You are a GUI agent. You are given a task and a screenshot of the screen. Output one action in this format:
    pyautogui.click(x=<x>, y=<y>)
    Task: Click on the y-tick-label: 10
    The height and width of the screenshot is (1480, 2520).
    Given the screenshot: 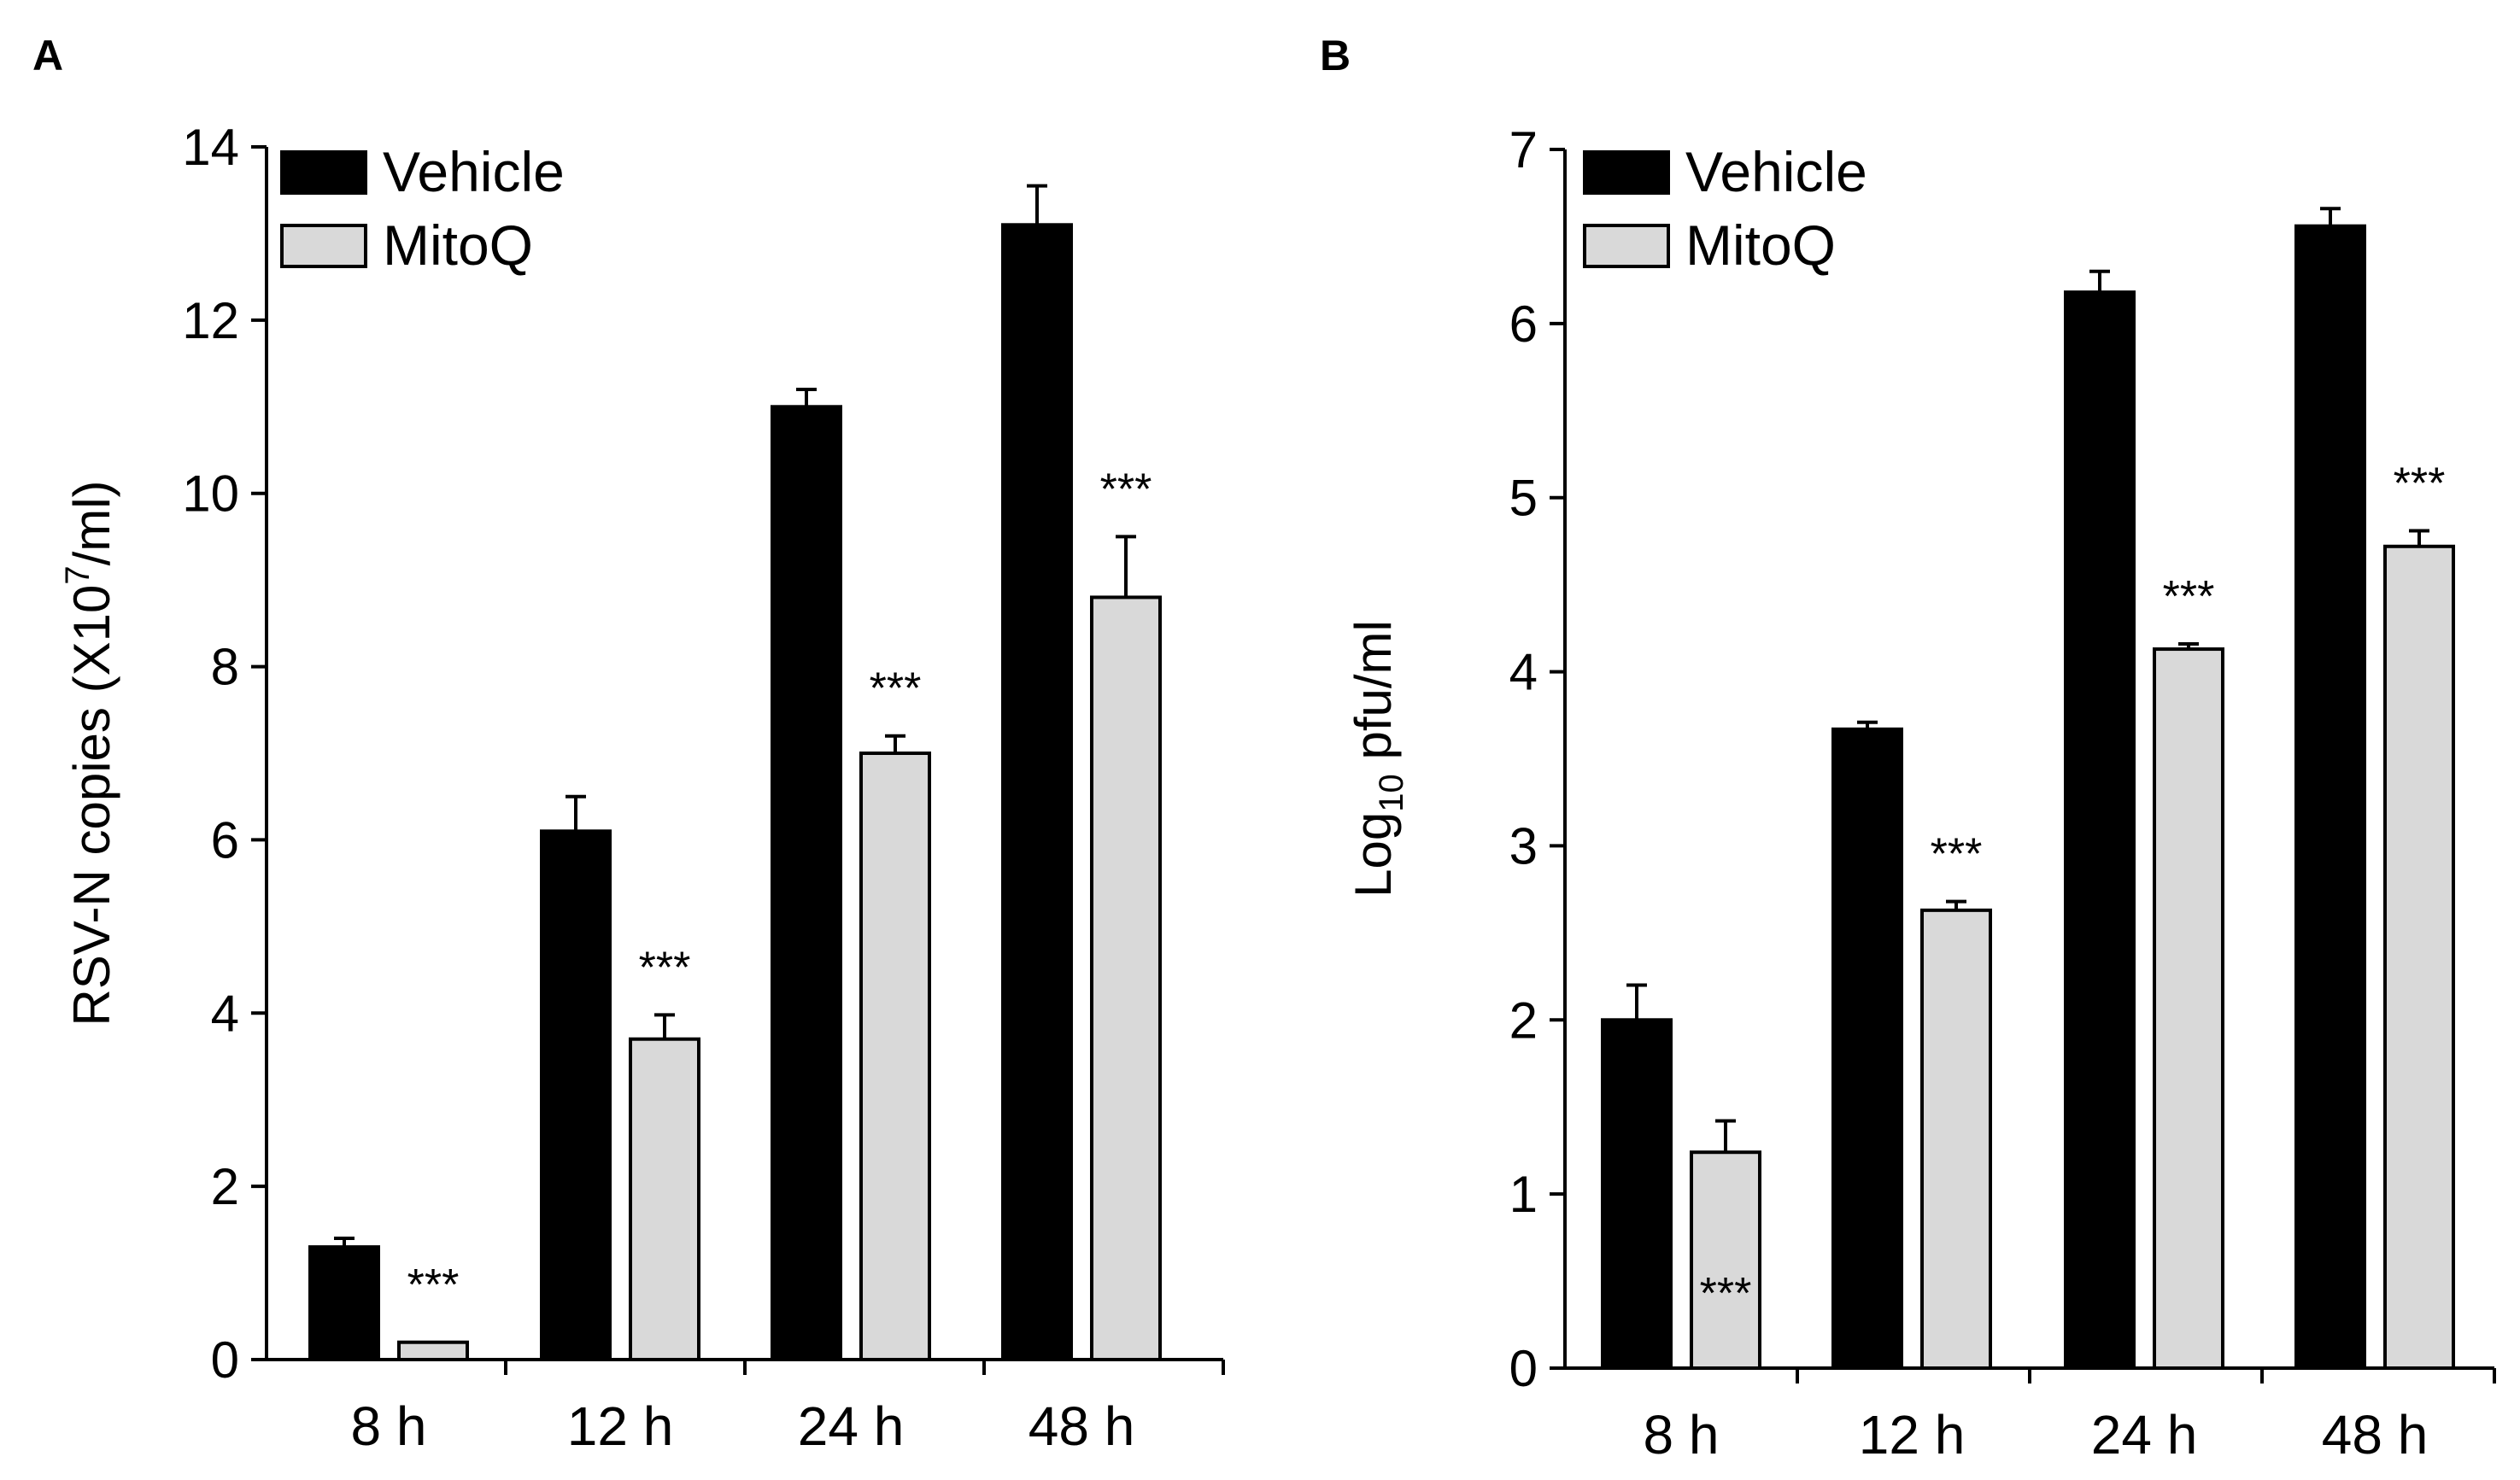 What is the action you would take?
    pyautogui.click(x=210, y=494)
    